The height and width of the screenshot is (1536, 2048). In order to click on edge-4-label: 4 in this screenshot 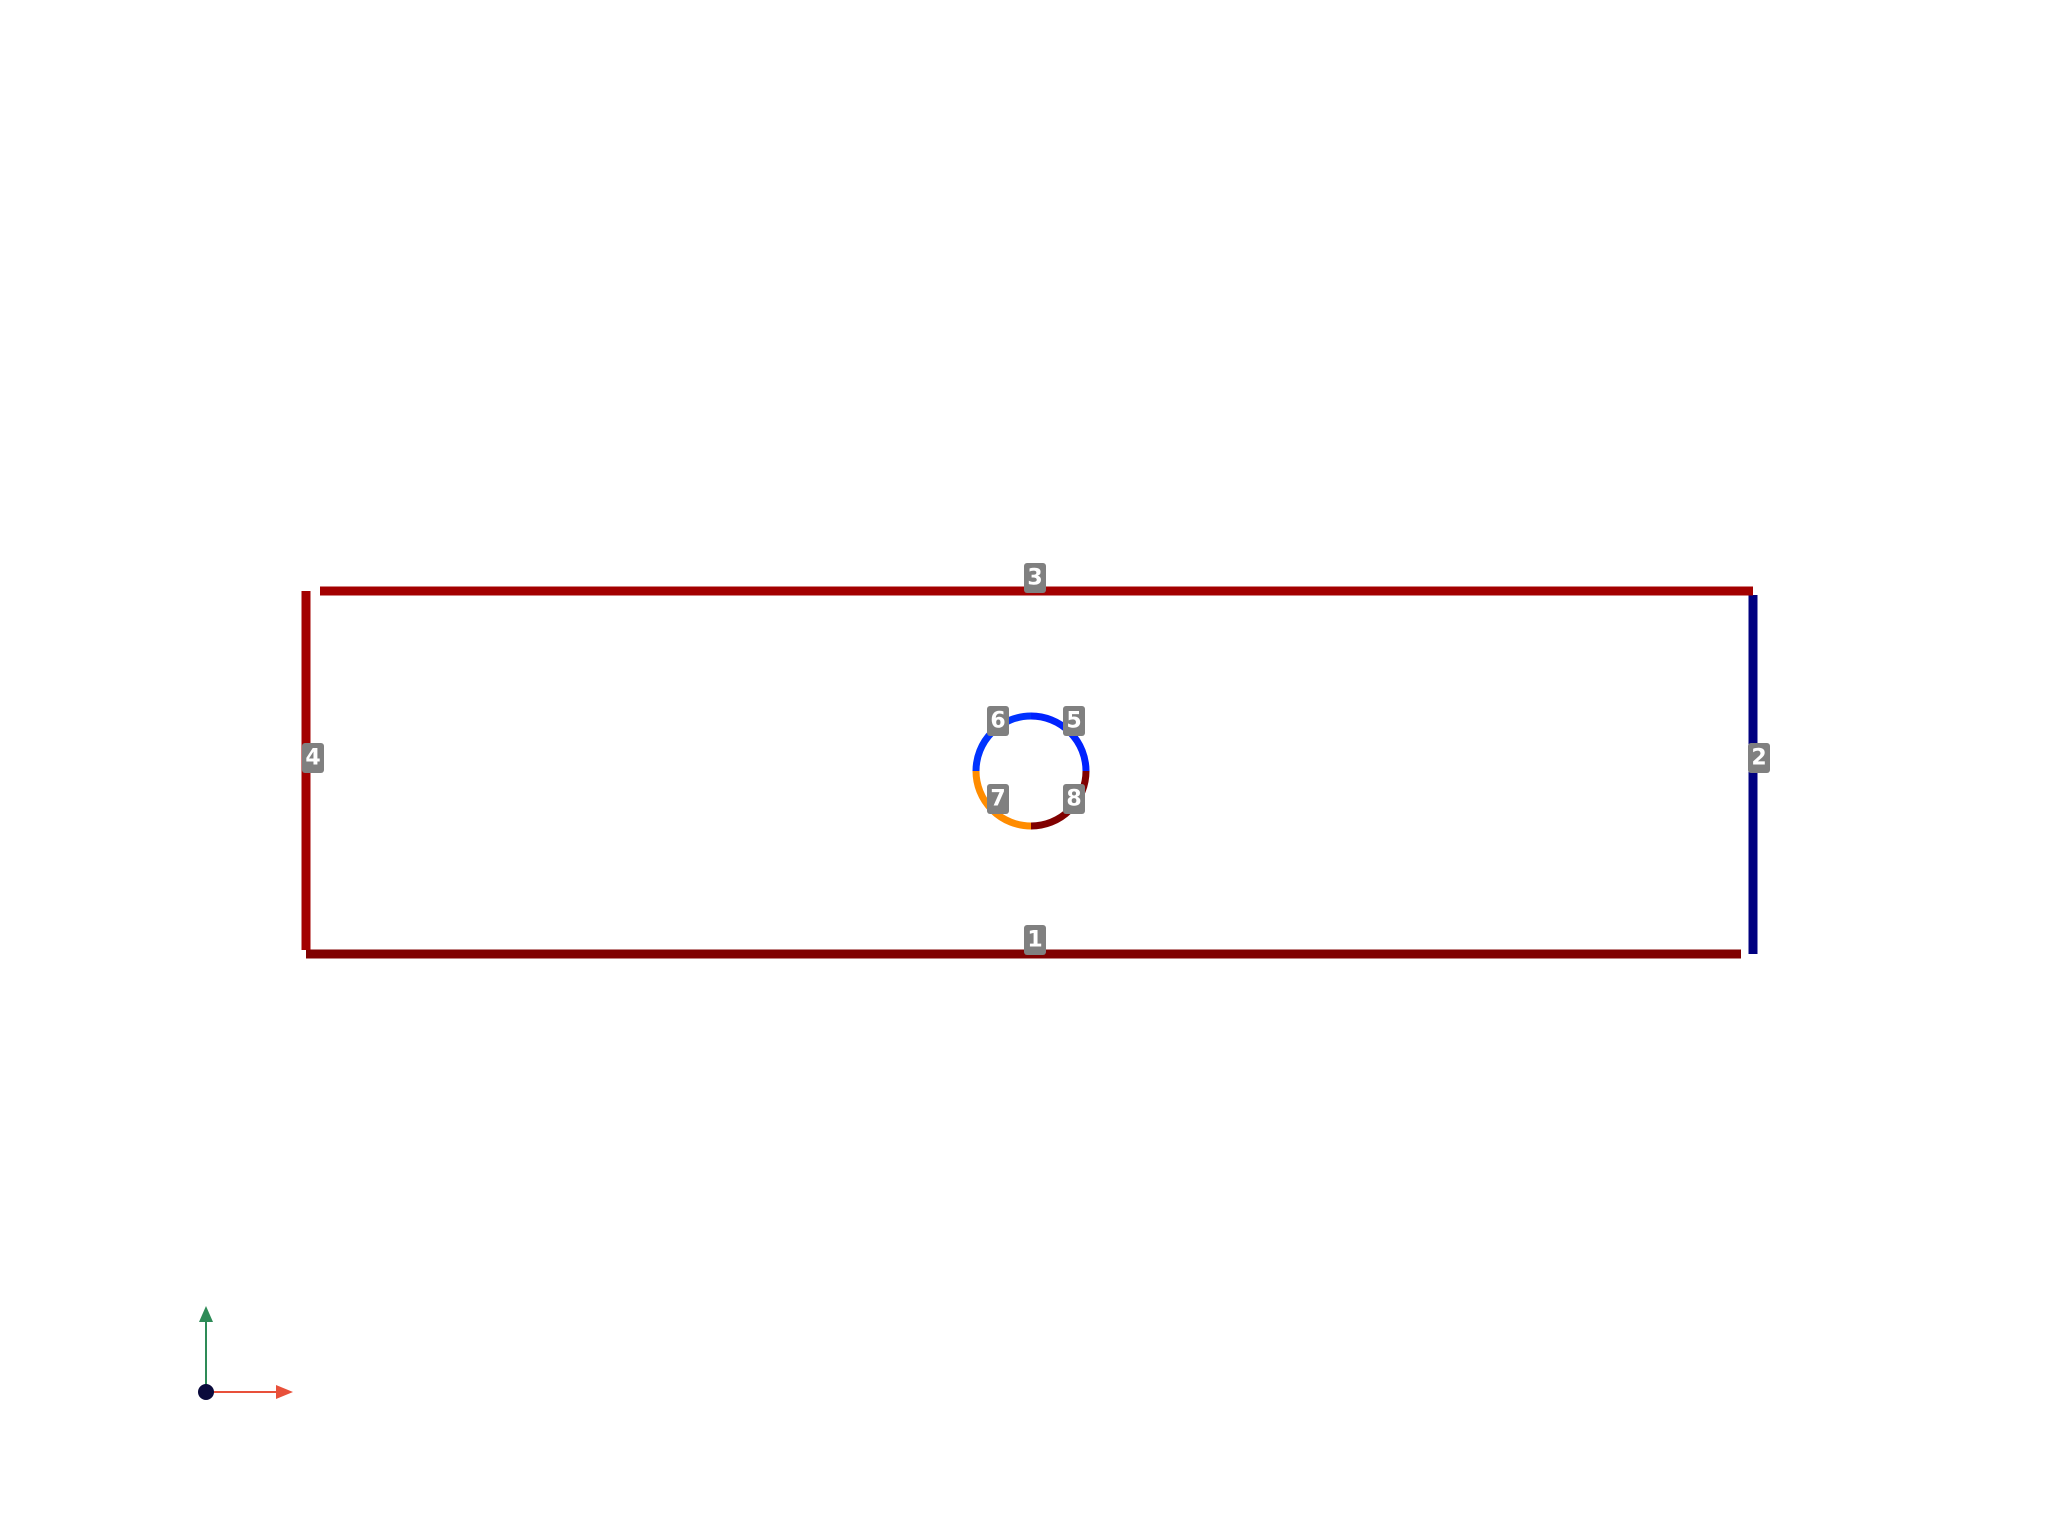, I will do `click(313, 758)`.